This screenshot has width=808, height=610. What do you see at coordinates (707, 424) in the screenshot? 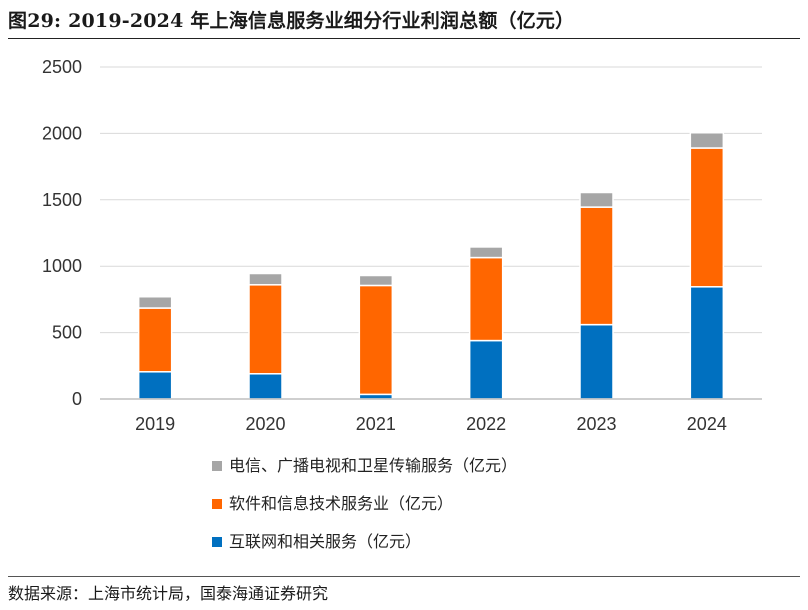
I see `x-tick-label-2024: 2024` at bounding box center [707, 424].